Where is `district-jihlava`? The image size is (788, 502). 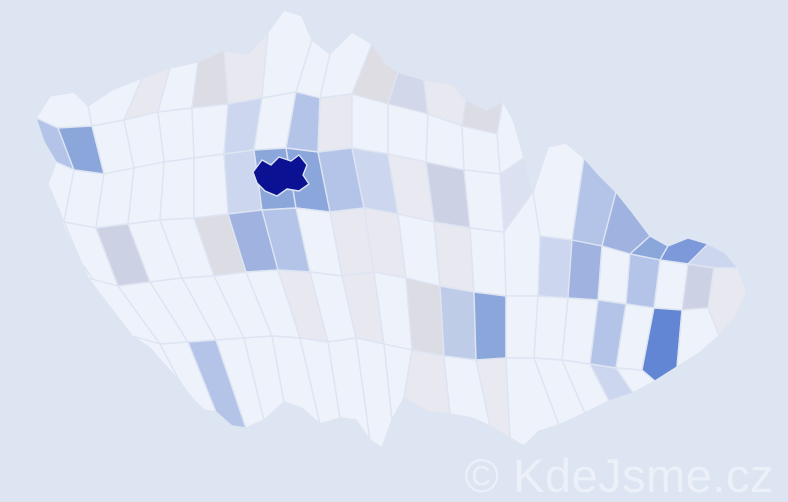 district-jihlava is located at coordinates (425, 317).